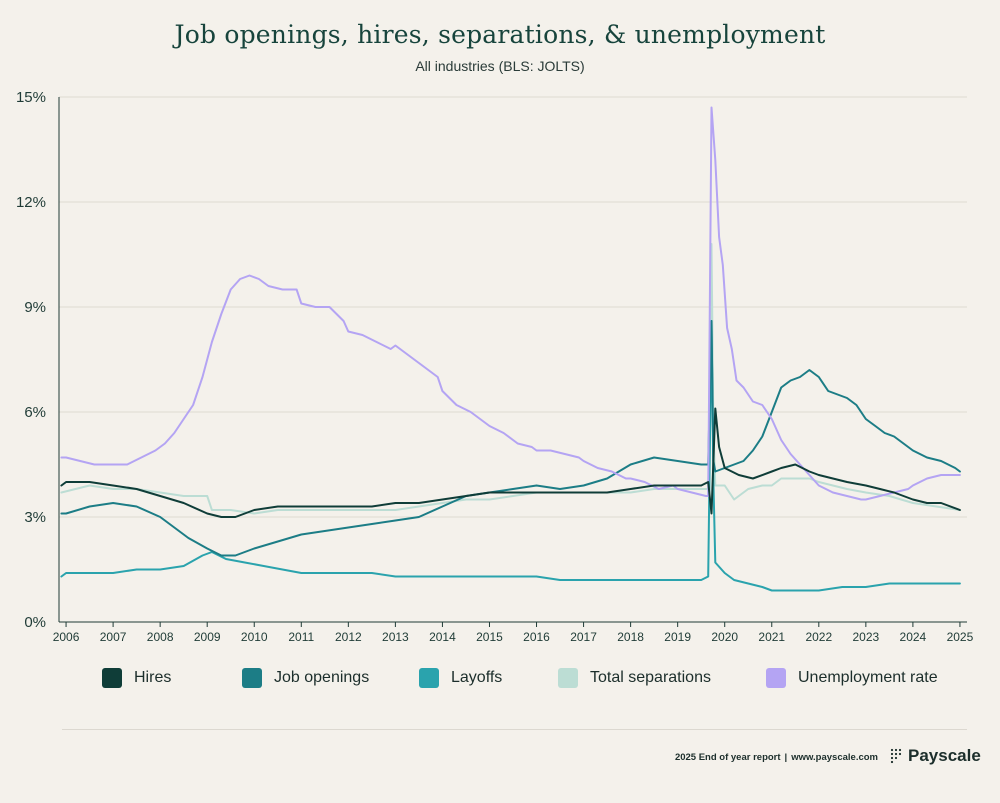  Describe the element at coordinates (818, 637) in the screenshot. I see `x-tick-label: 2022` at that location.